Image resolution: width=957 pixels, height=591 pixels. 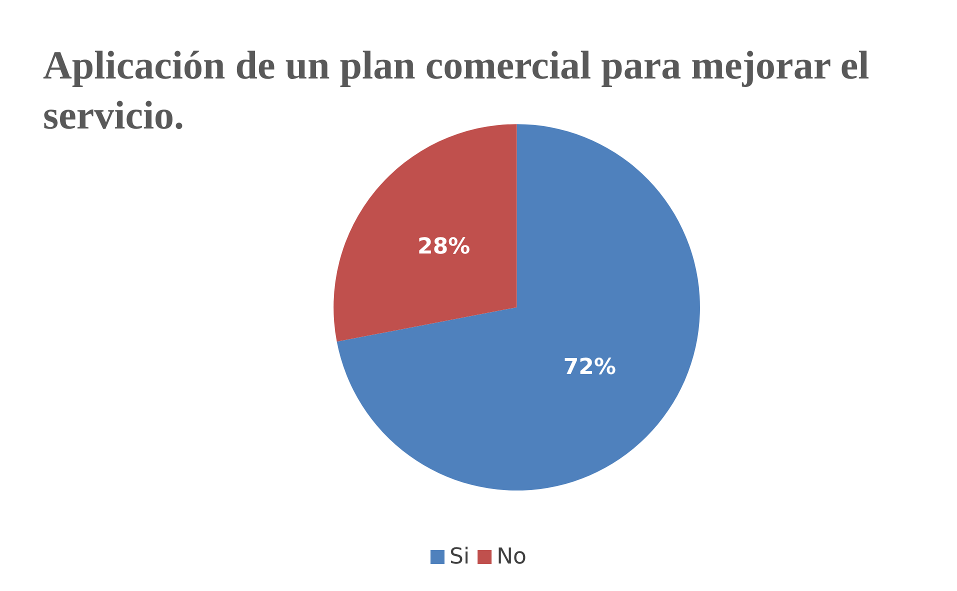 I want to click on legend-label: No, so click(x=511, y=557).